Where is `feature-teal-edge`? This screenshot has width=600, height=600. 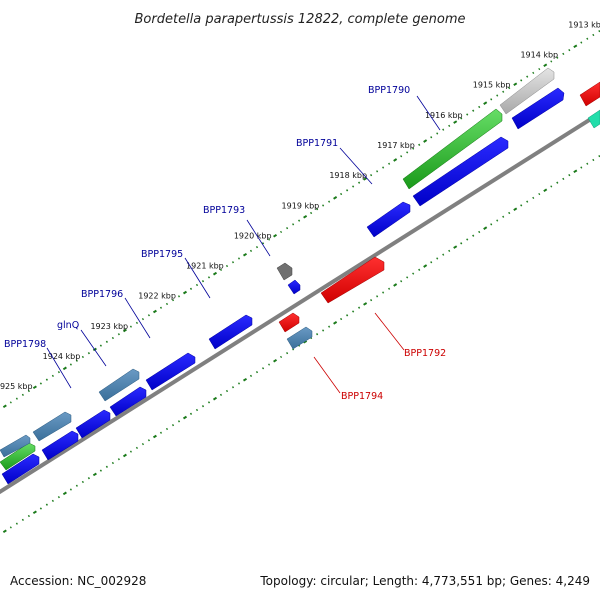
feature-teal-edge is located at coordinates (593, 119).